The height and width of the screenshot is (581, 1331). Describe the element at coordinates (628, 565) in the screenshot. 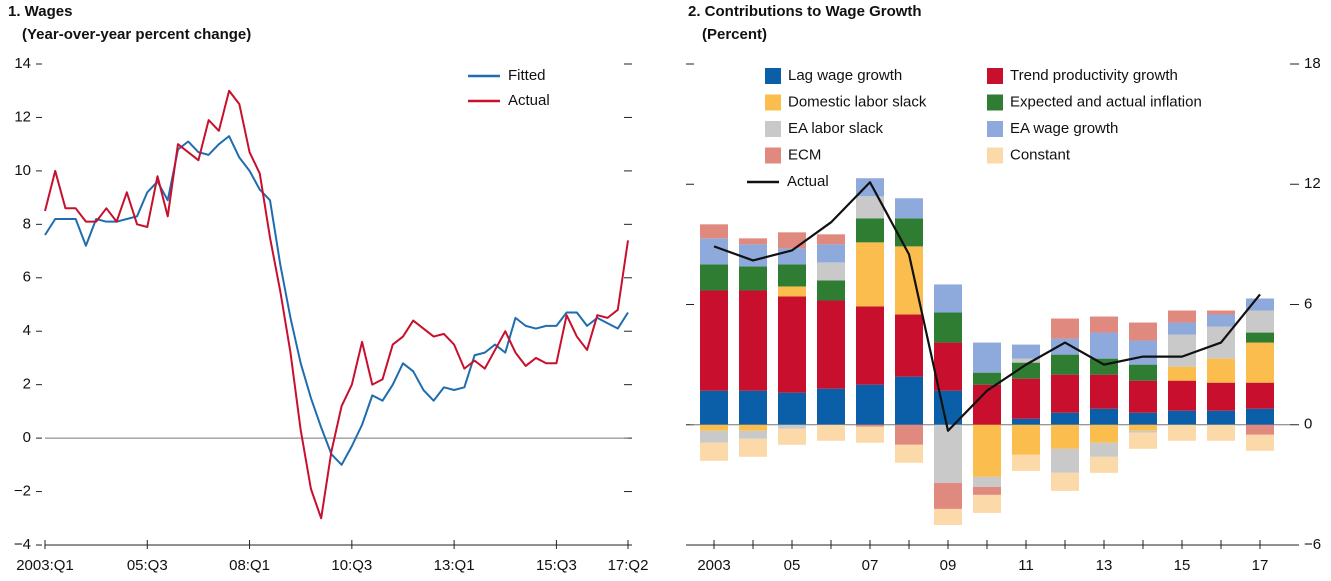

I see `x-tick-label: 17:Q2` at that location.